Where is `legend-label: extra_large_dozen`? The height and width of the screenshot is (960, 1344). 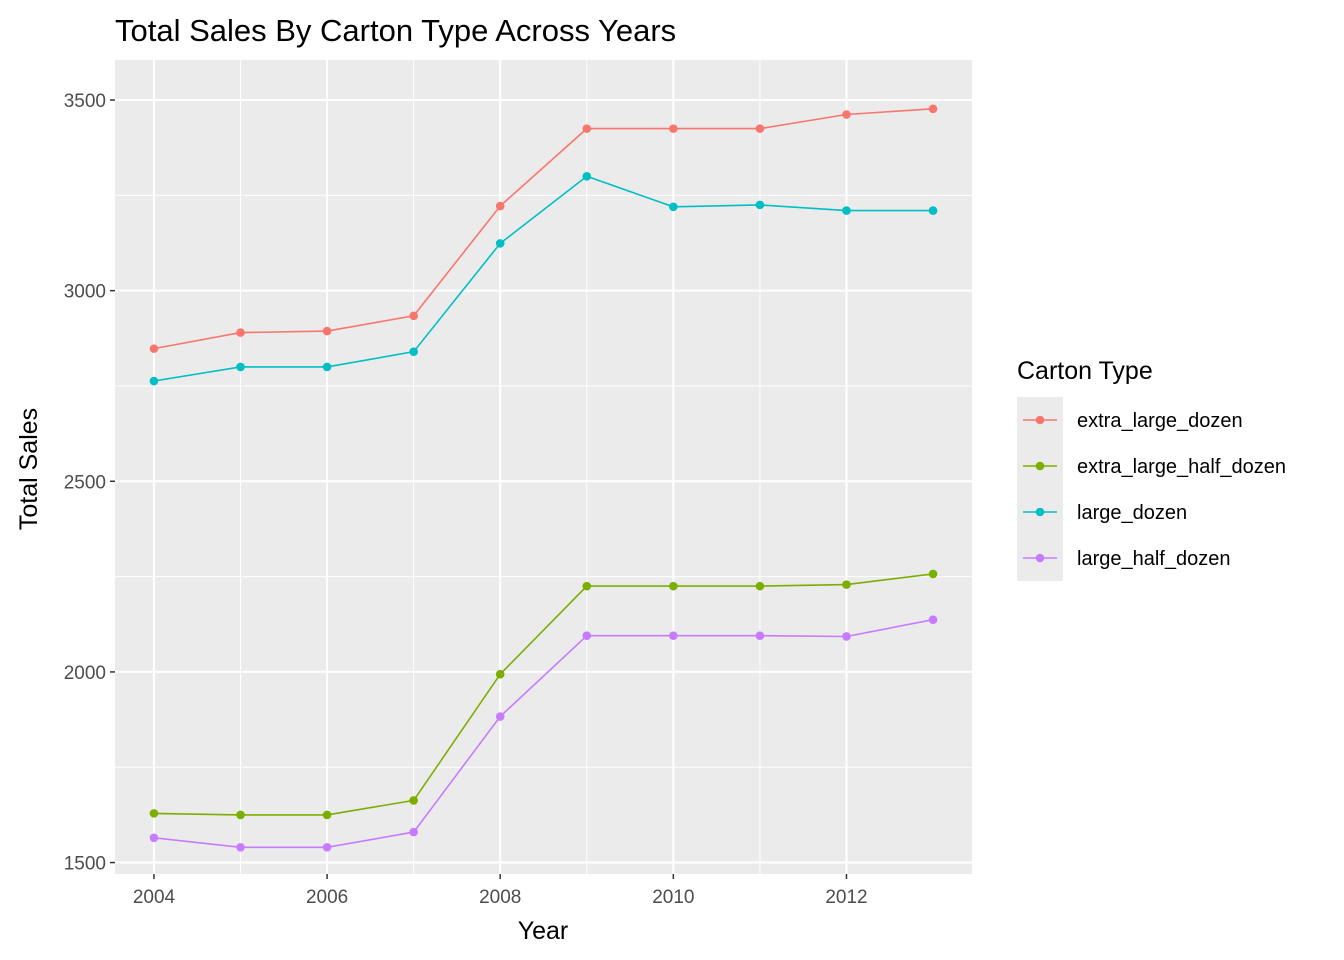
legend-label: extra_large_dozen is located at coordinates (1160, 421).